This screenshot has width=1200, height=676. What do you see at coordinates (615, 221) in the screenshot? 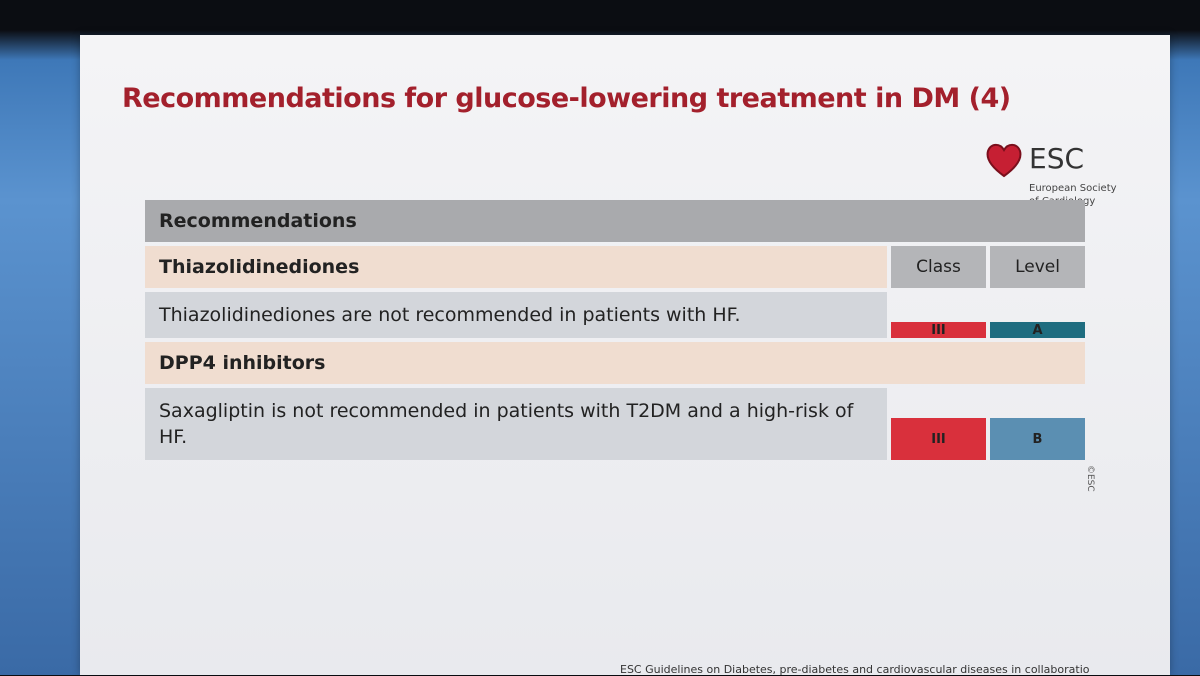
I see `table-header: Recommendations` at bounding box center [615, 221].